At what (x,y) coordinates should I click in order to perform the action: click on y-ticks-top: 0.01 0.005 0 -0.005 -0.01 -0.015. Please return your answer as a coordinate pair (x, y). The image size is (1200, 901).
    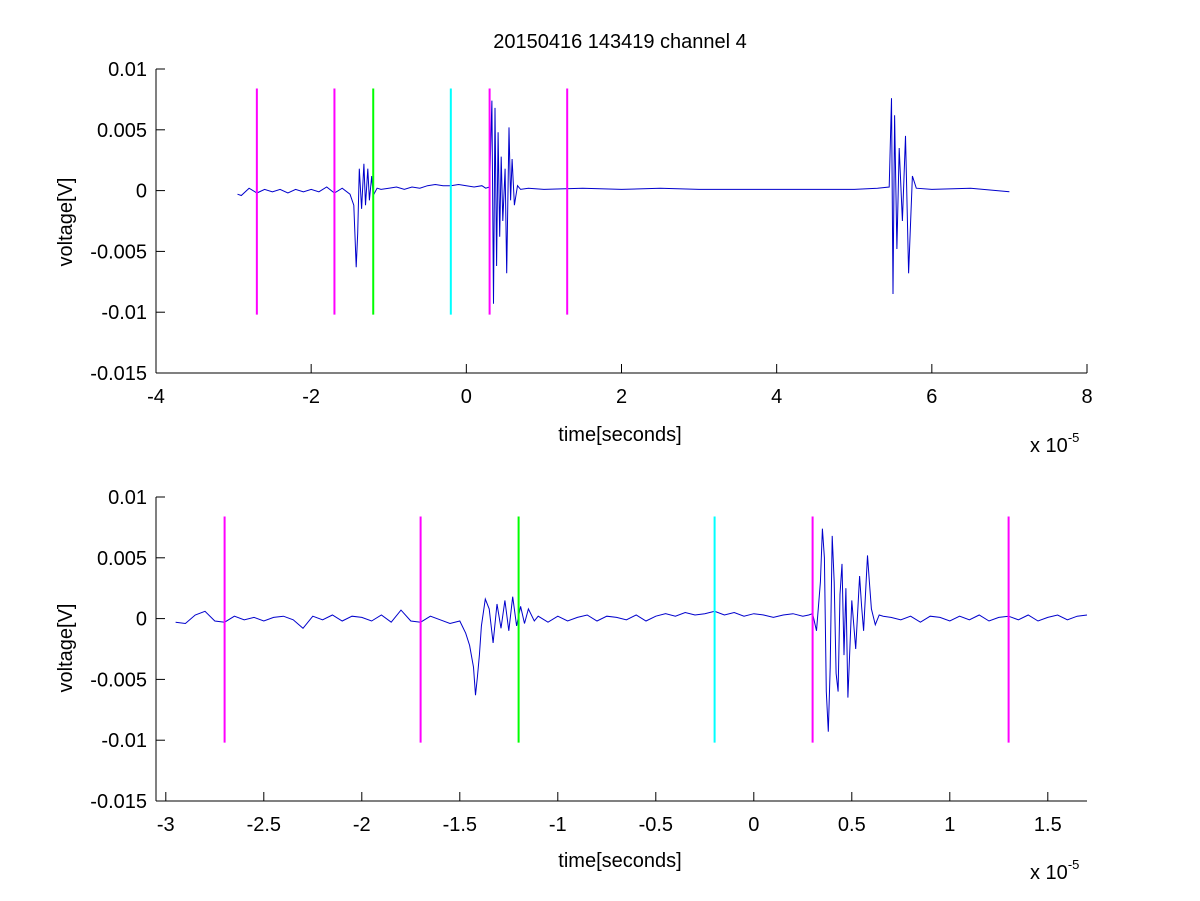
    Looking at the image, I should click on (127, 222).